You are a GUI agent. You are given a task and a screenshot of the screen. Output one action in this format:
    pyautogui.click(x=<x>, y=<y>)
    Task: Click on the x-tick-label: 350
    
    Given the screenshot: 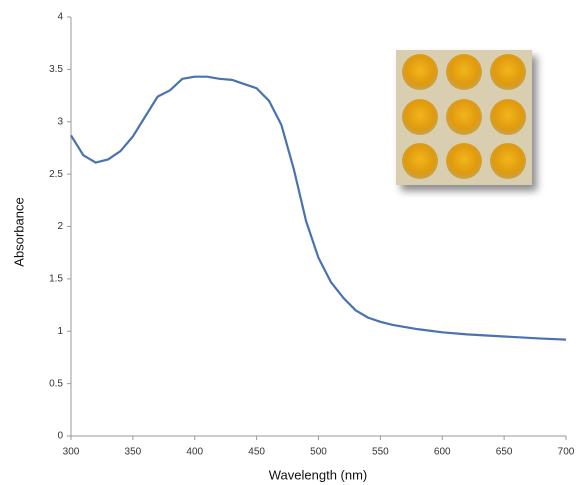 What is the action you would take?
    pyautogui.click(x=133, y=452)
    